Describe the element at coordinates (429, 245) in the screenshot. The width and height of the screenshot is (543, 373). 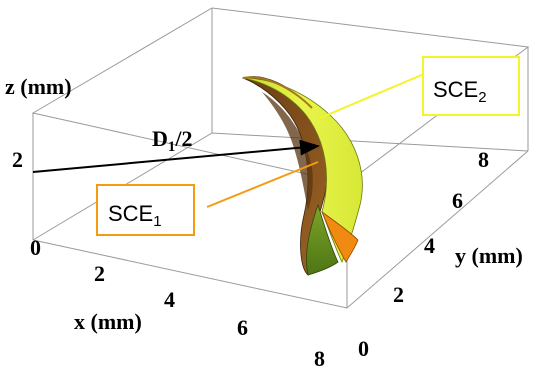
I see `y-tick-4: 4` at that location.